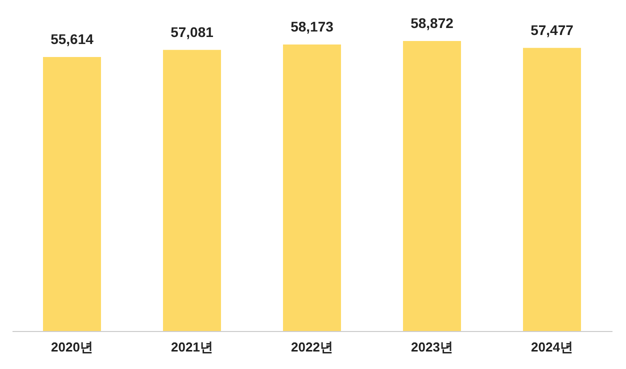  I want to click on data-label: 58,872, so click(432, 23).